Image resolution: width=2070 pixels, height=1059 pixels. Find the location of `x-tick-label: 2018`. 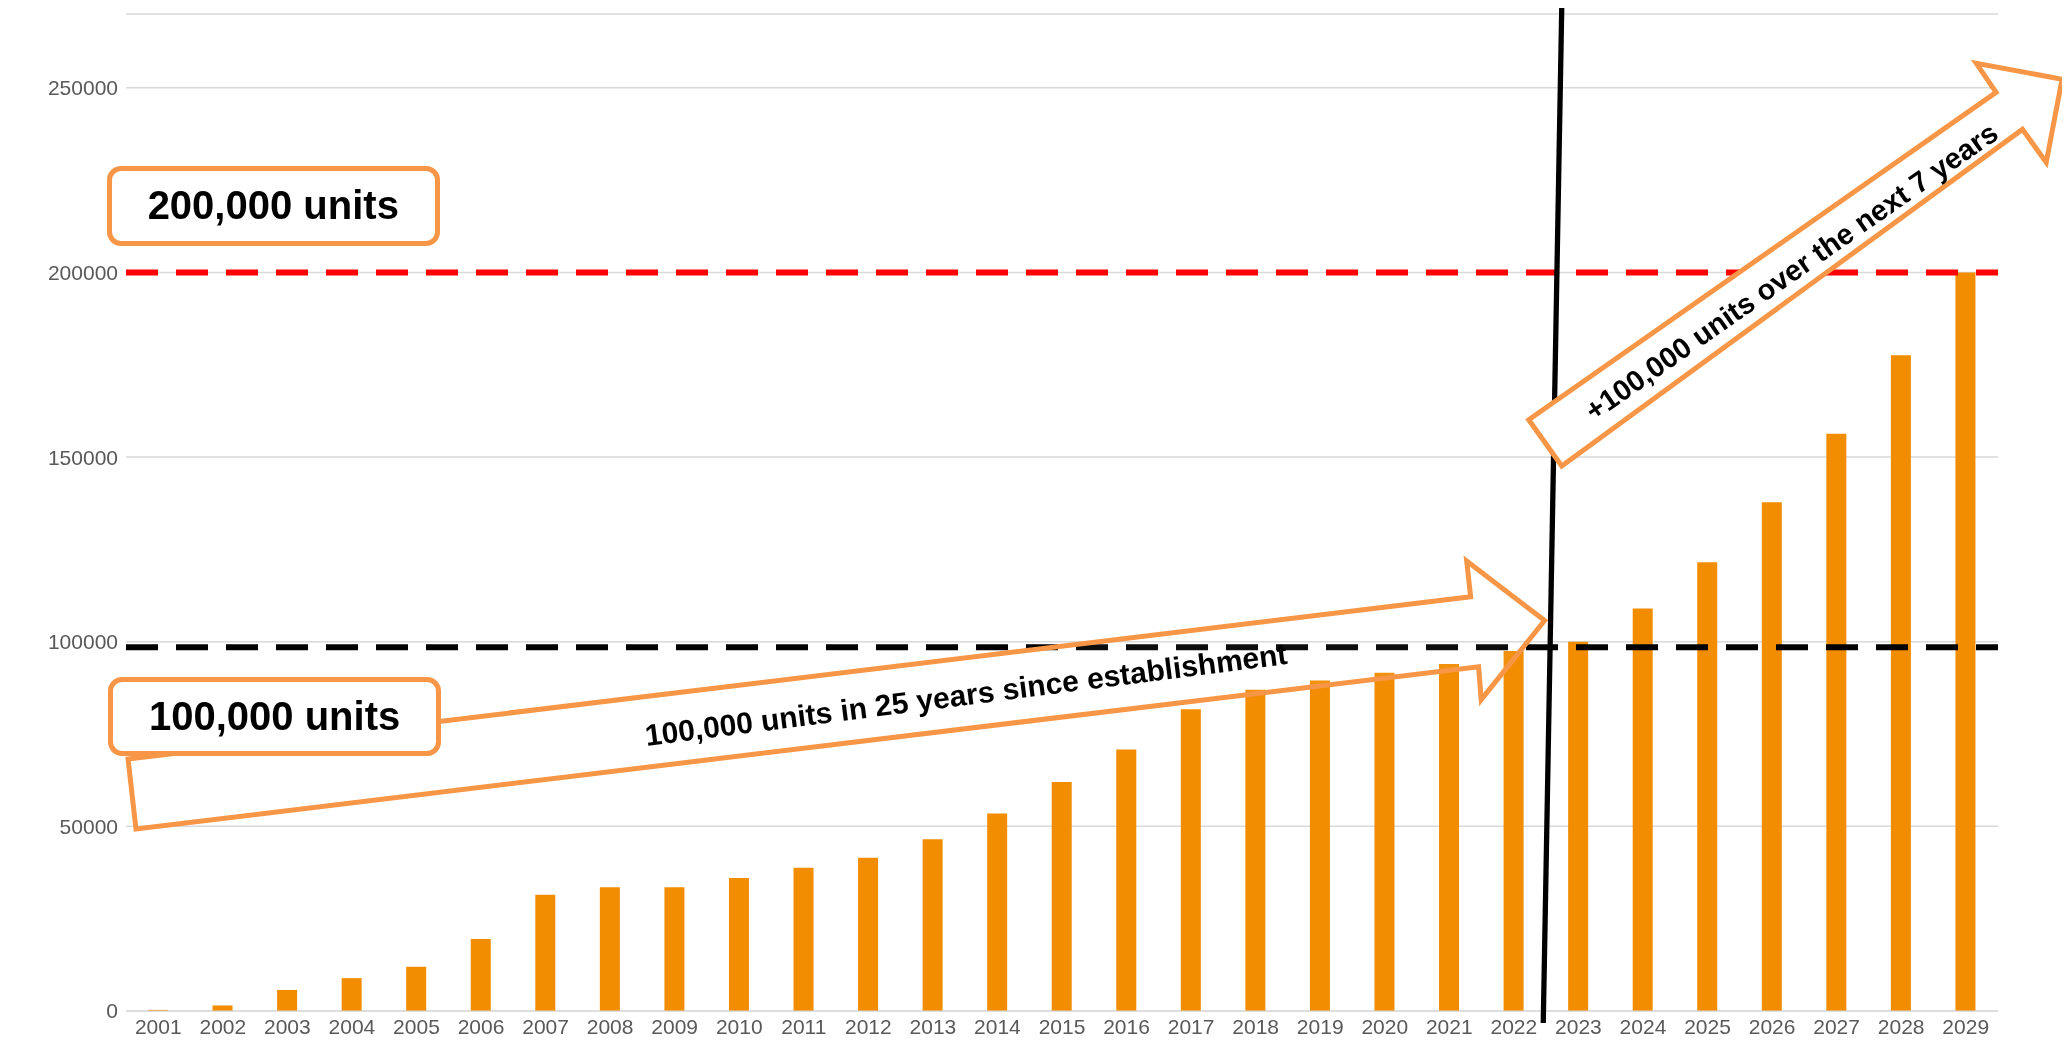

x-tick-label: 2018 is located at coordinates (1256, 1026).